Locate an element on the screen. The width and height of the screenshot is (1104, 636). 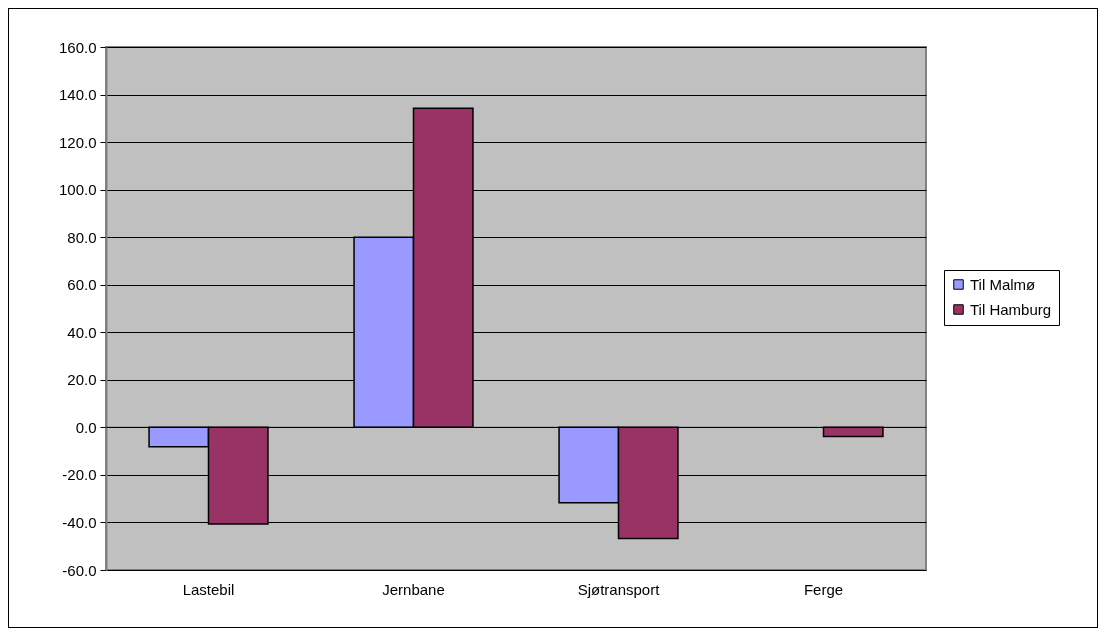
y-tick-label: -20.0 is located at coordinates (79, 475).